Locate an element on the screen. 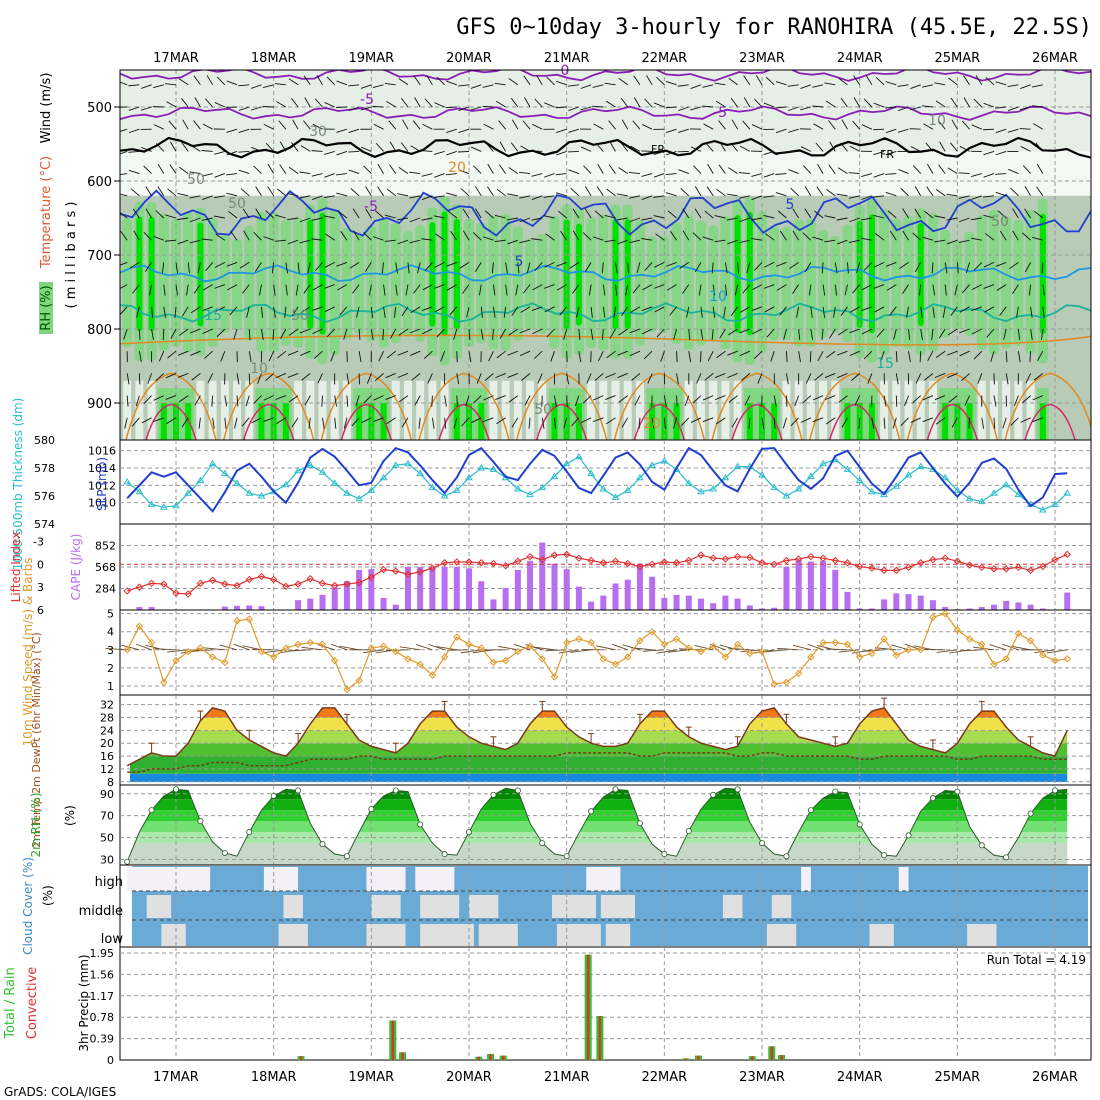  top-date-label: 24MAR is located at coordinates (860, 58).